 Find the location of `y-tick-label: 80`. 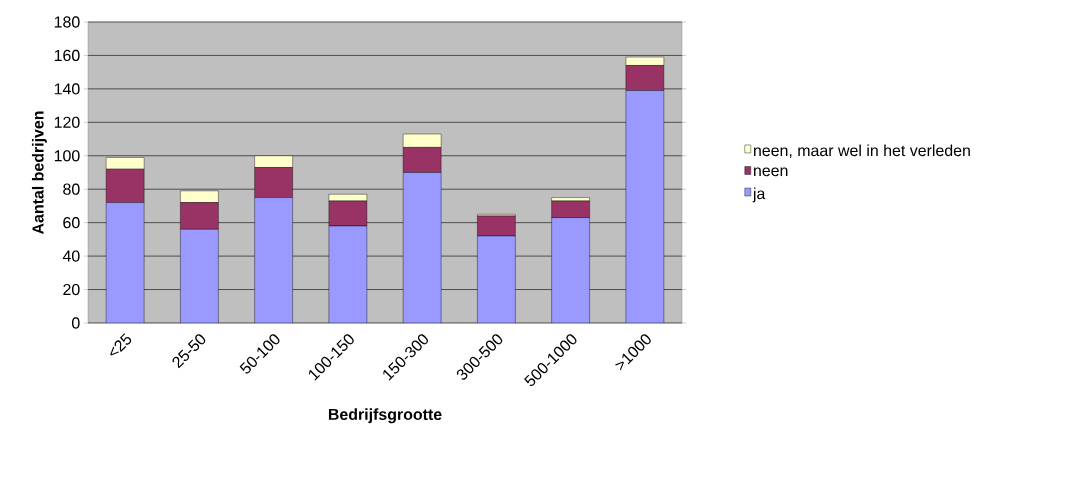

y-tick-label: 80 is located at coordinates (71, 189).